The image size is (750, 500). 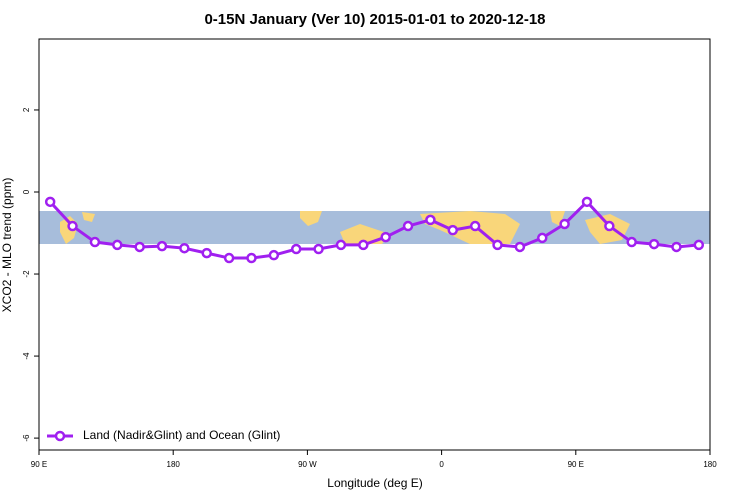 What do you see at coordinates (26, 109) in the screenshot?
I see `y-tick-label: 2` at bounding box center [26, 109].